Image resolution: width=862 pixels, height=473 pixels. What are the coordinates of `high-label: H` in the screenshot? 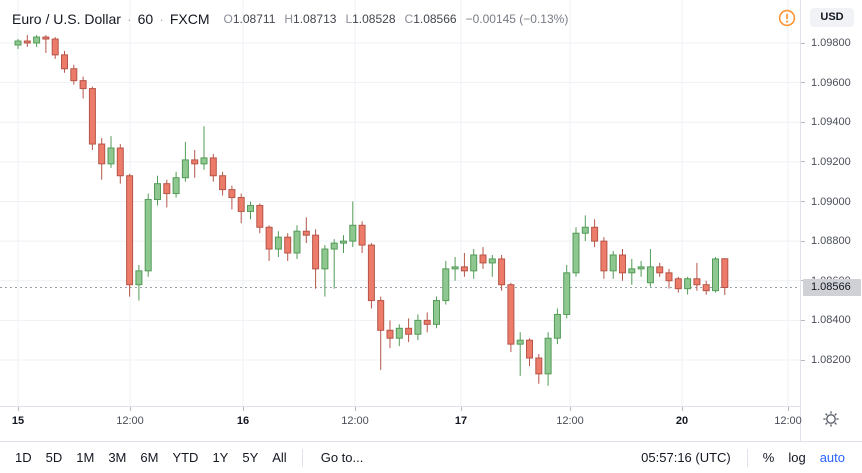 It's located at (289, 19).